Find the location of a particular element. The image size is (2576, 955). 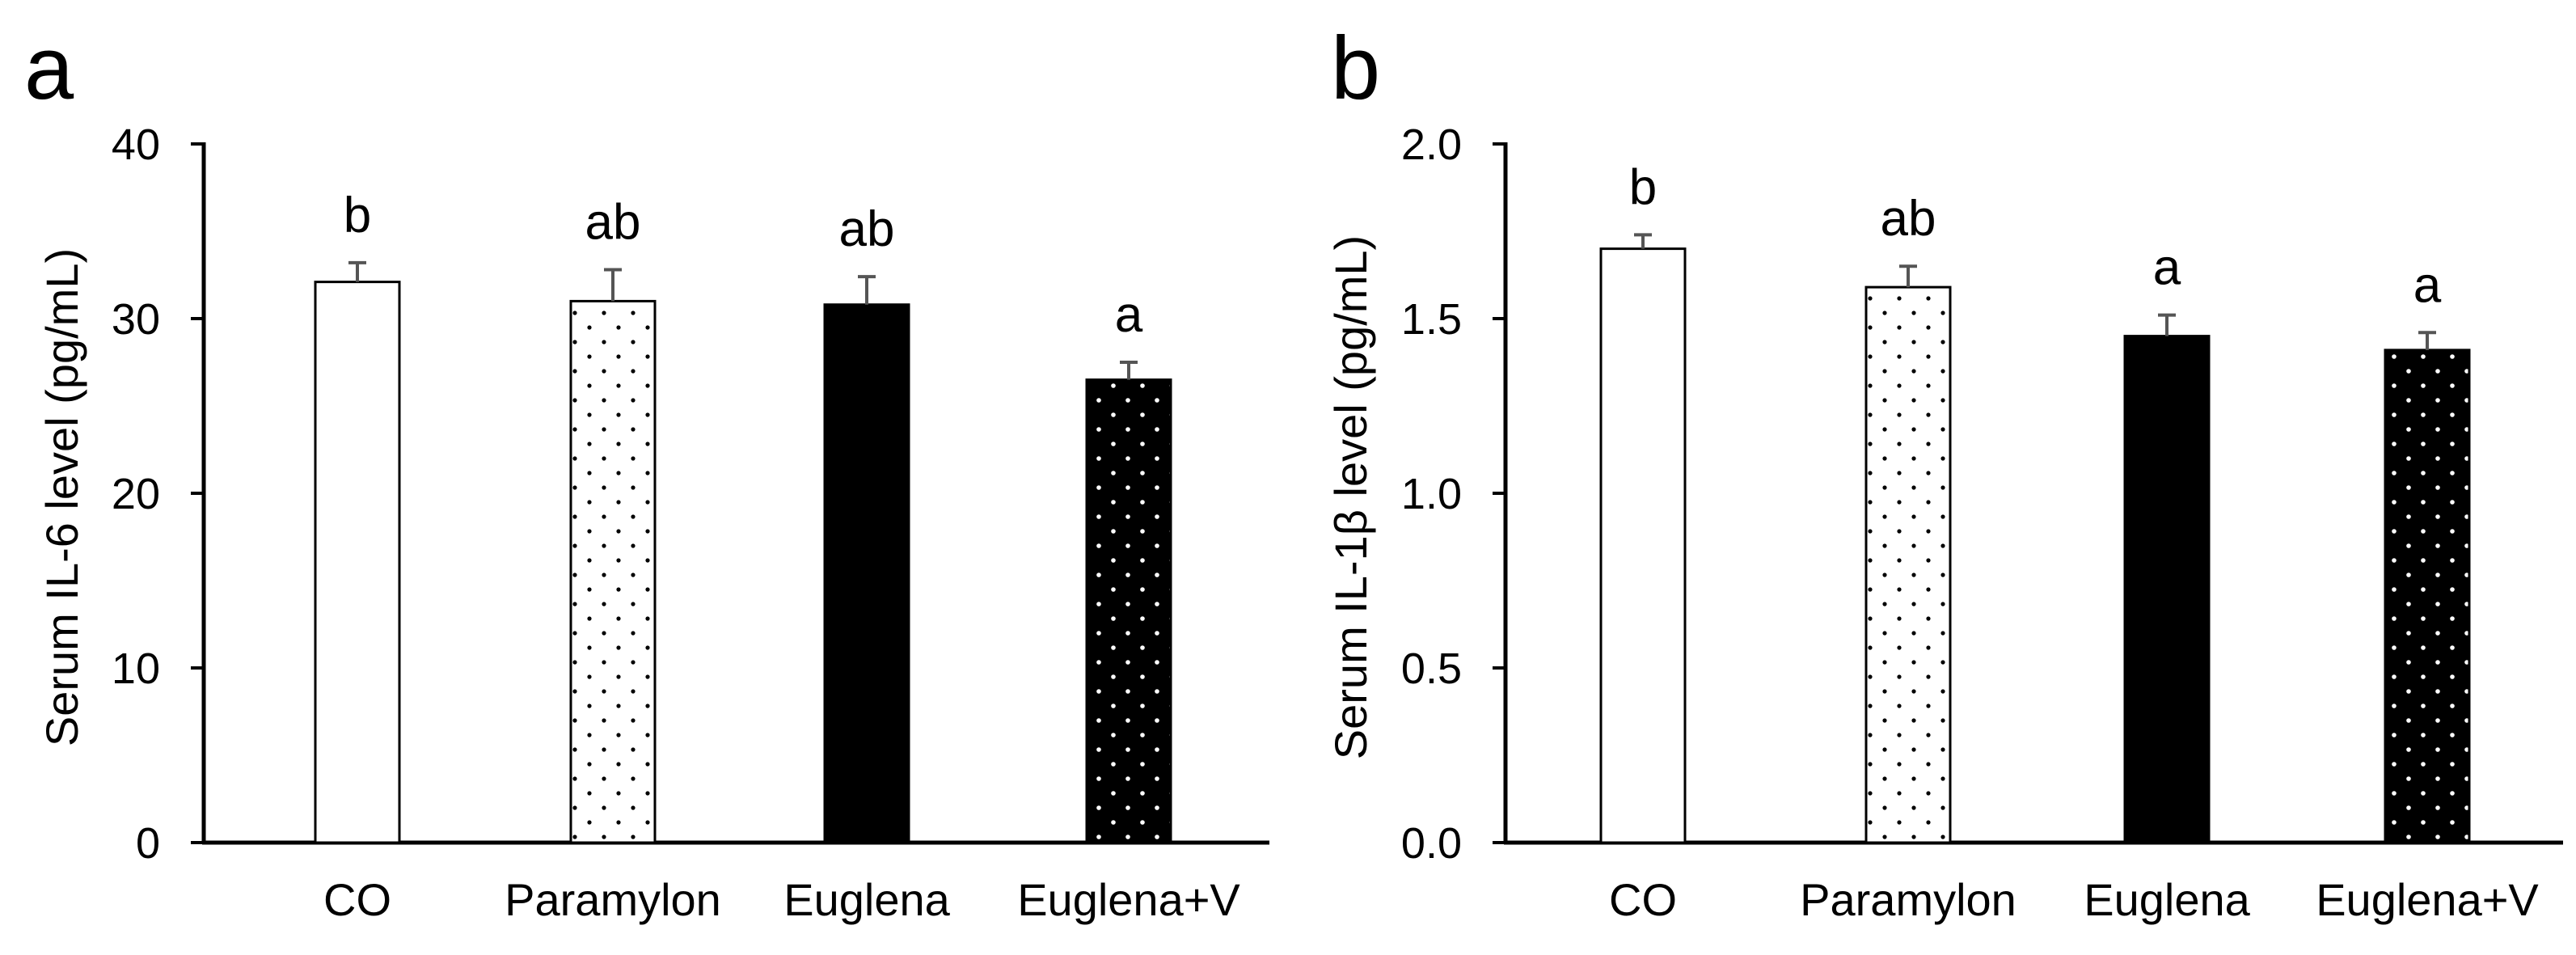

panel-b-category-euglena-v: Euglena+V is located at coordinates (2427, 899).